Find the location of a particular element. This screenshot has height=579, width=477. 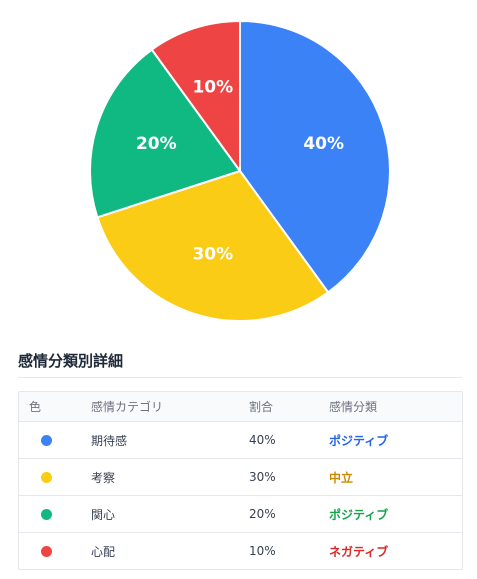

slice-label-3: 10% is located at coordinates (212, 87).